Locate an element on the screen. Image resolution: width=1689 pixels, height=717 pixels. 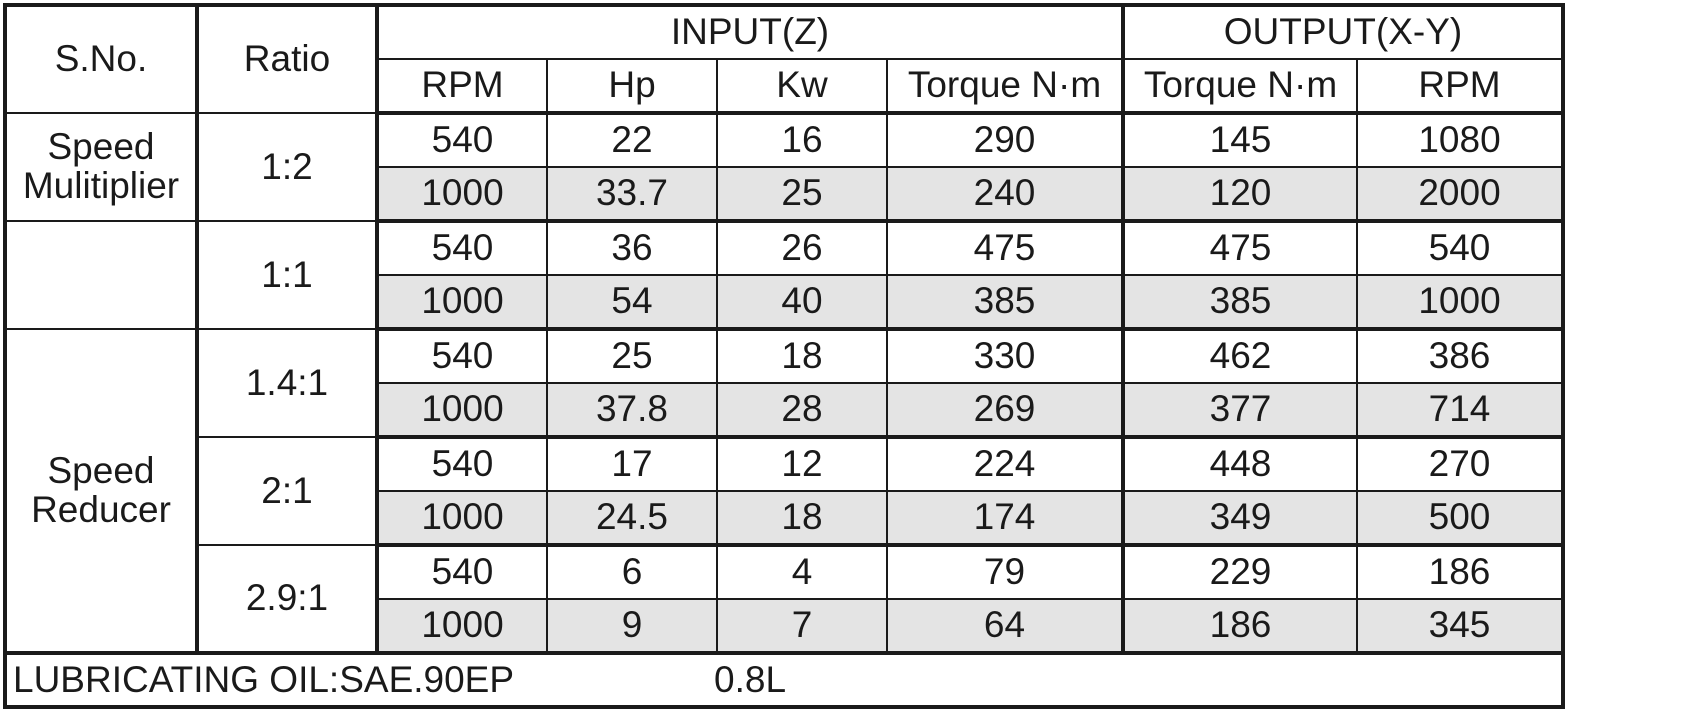
footer-row: LUBRICATING OIL:SAE.90EP 0.8L is located at coordinates (784, 679).